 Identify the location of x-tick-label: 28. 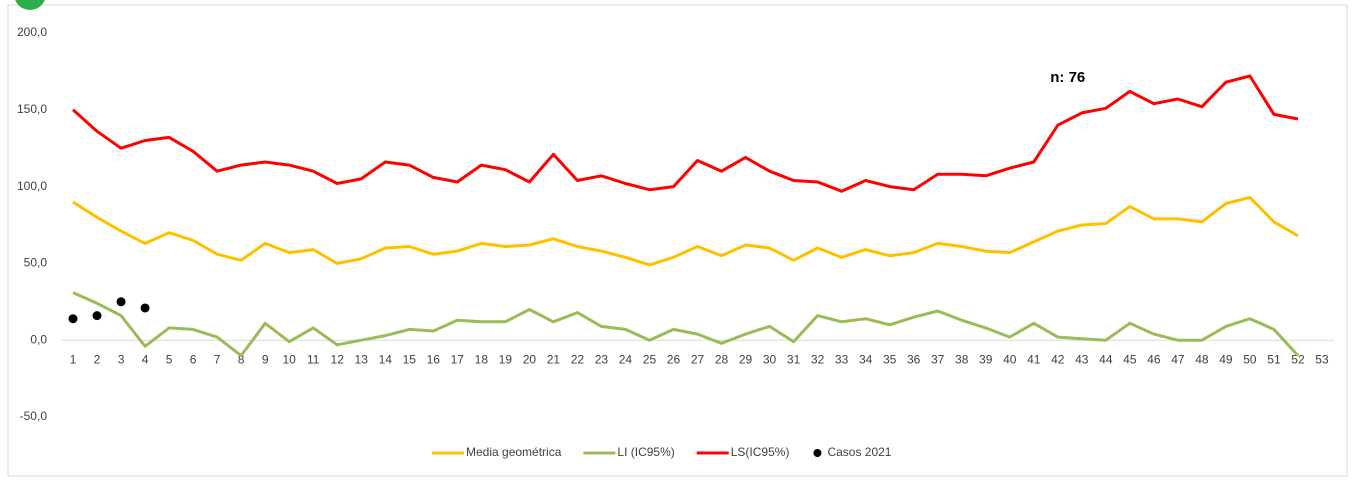
(722, 359).